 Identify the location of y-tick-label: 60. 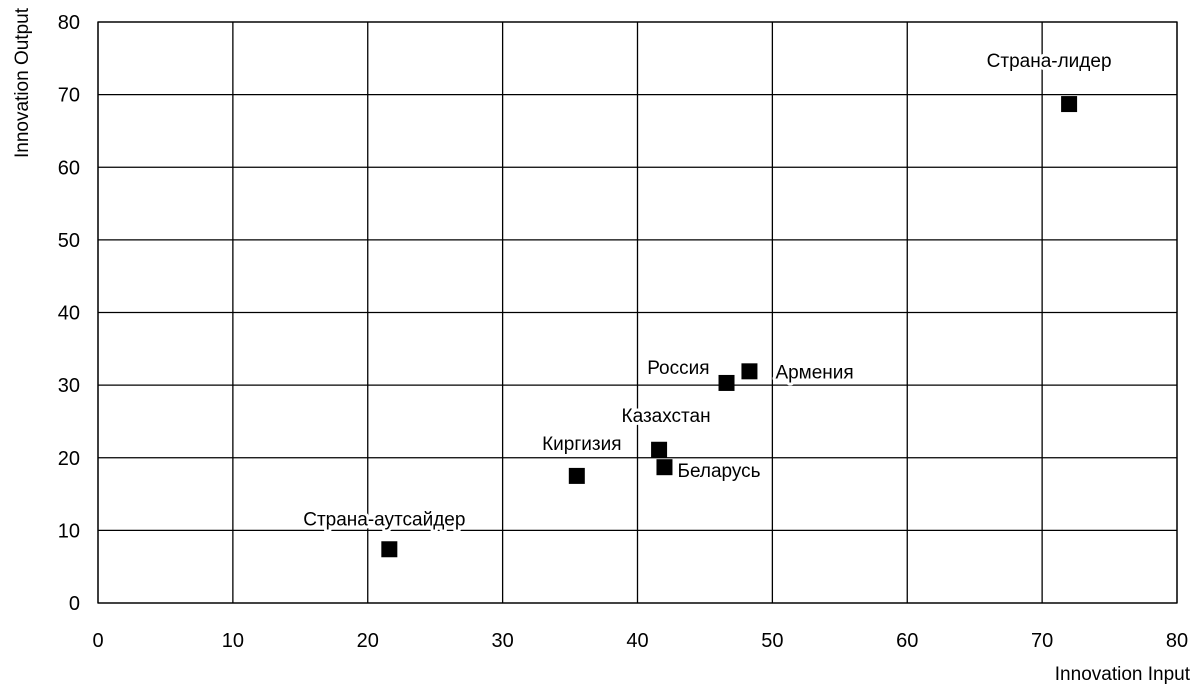
(69, 168).